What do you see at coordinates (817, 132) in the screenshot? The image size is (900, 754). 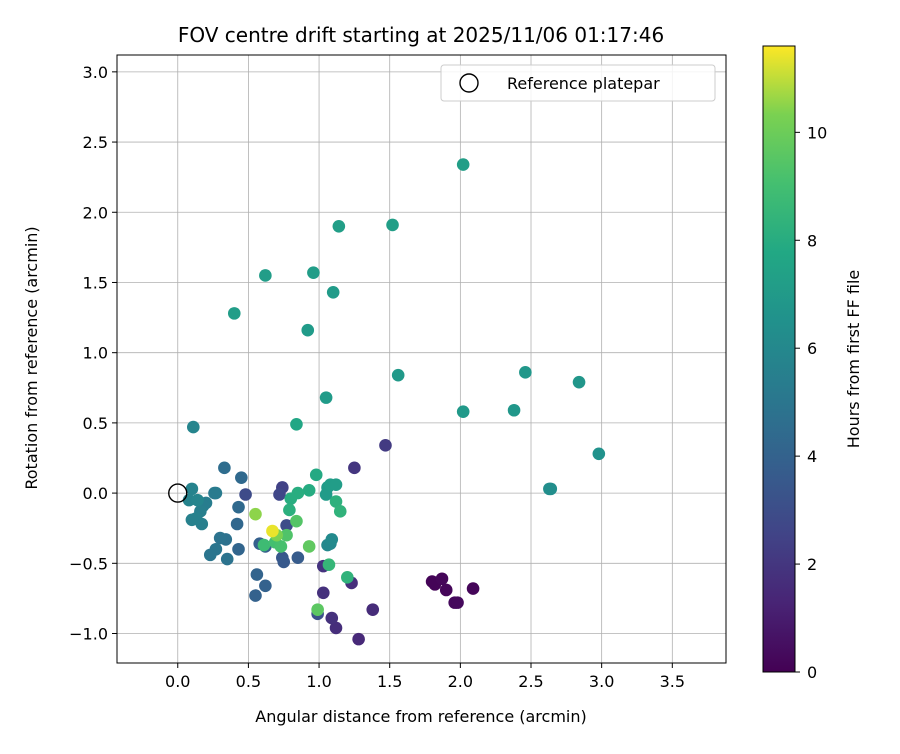 I see `colorbar-tick-label: 10` at bounding box center [817, 132].